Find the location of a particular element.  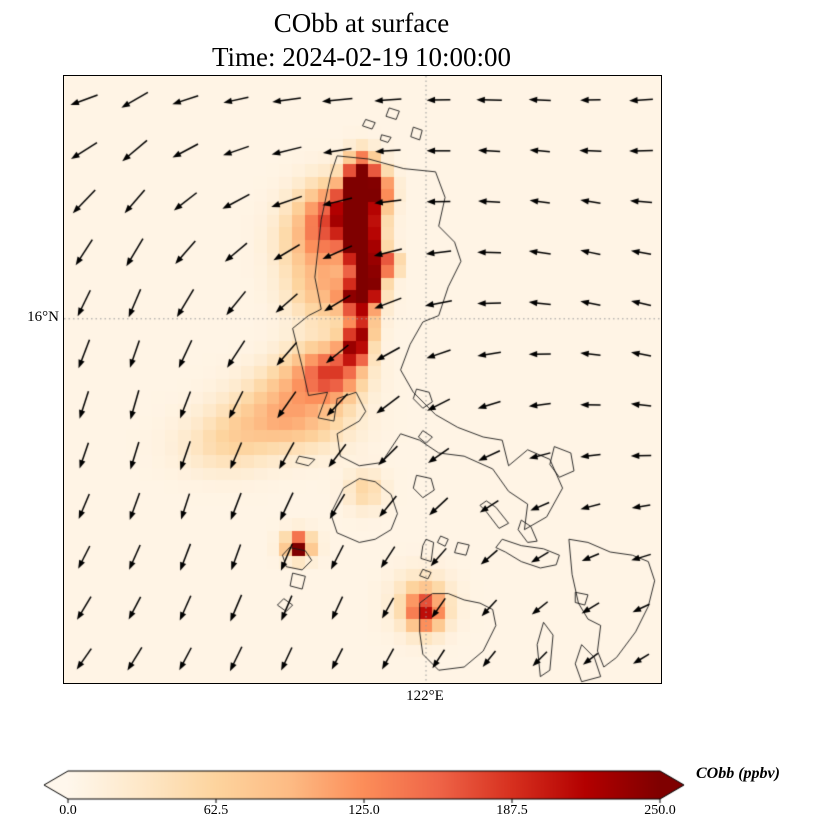

colorbar-tick-label: 62.5 is located at coordinates (216, 810).